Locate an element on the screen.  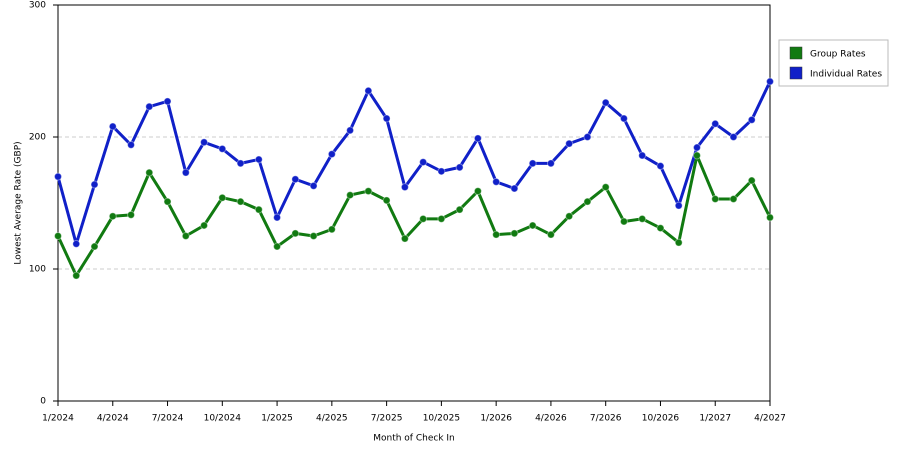
x-axis-label: Month of Check In is located at coordinates (414, 439).